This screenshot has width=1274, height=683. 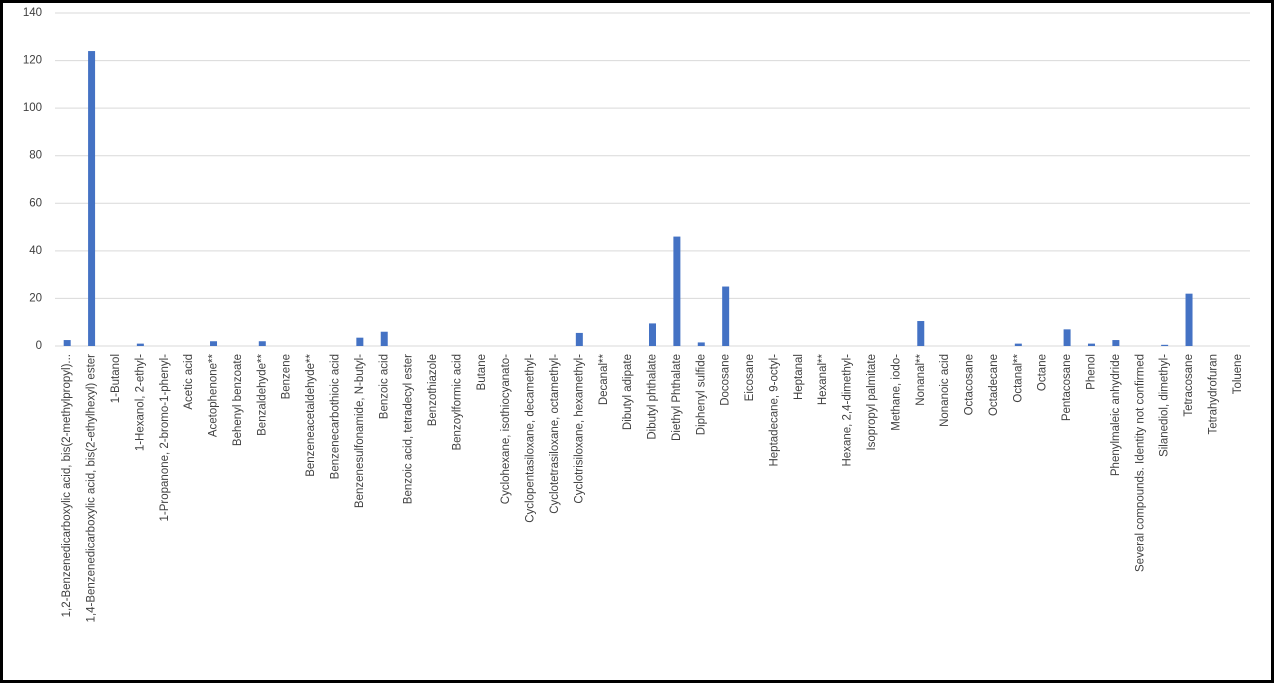 I want to click on y-tick-label: 80, so click(x=35, y=156).